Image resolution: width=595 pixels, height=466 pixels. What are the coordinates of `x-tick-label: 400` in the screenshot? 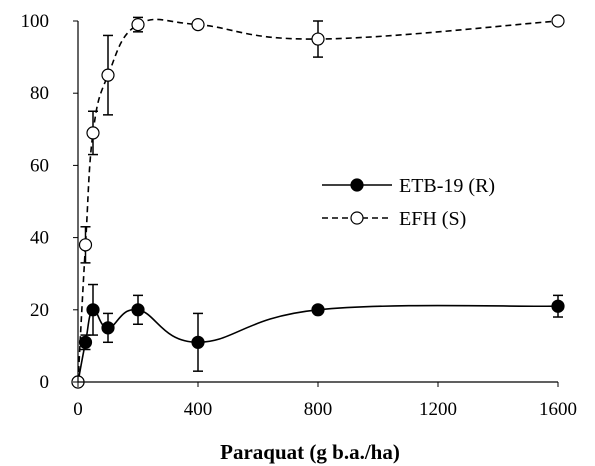 It's located at (198, 409).